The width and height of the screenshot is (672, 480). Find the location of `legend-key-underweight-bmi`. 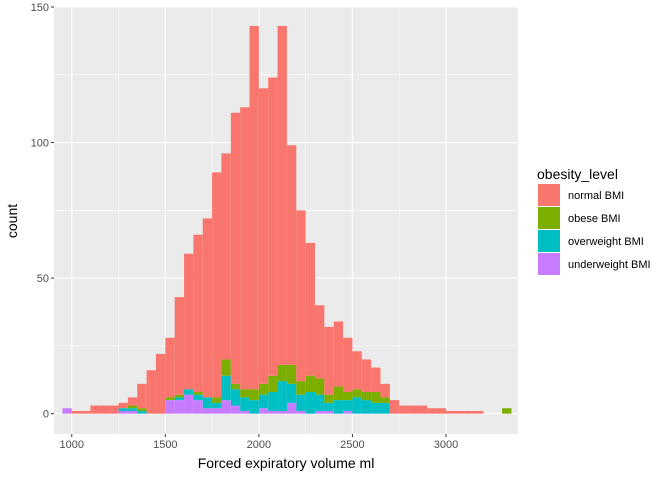

legend-key-underweight-bmi is located at coordinates (549, 264).